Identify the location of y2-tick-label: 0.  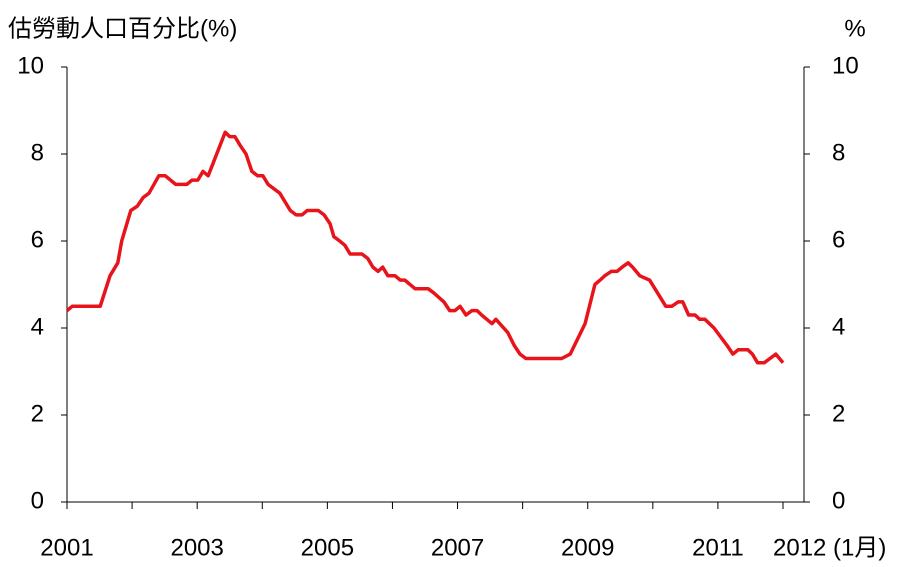
(838, 500).